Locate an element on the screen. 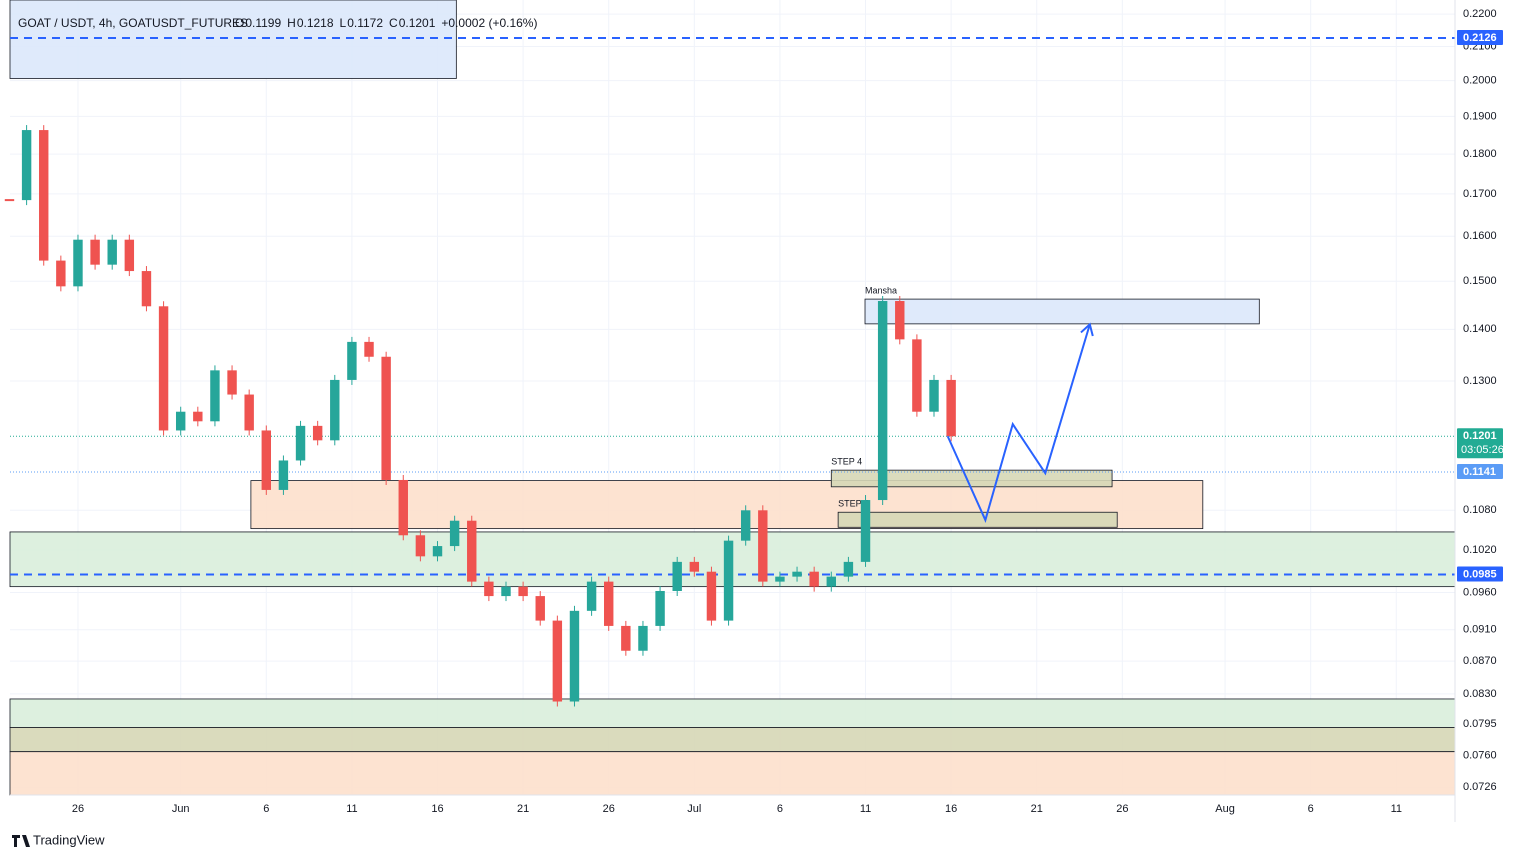 The image size is (1529, 858). ohlc-label: C is located at coordinates (393, 23).